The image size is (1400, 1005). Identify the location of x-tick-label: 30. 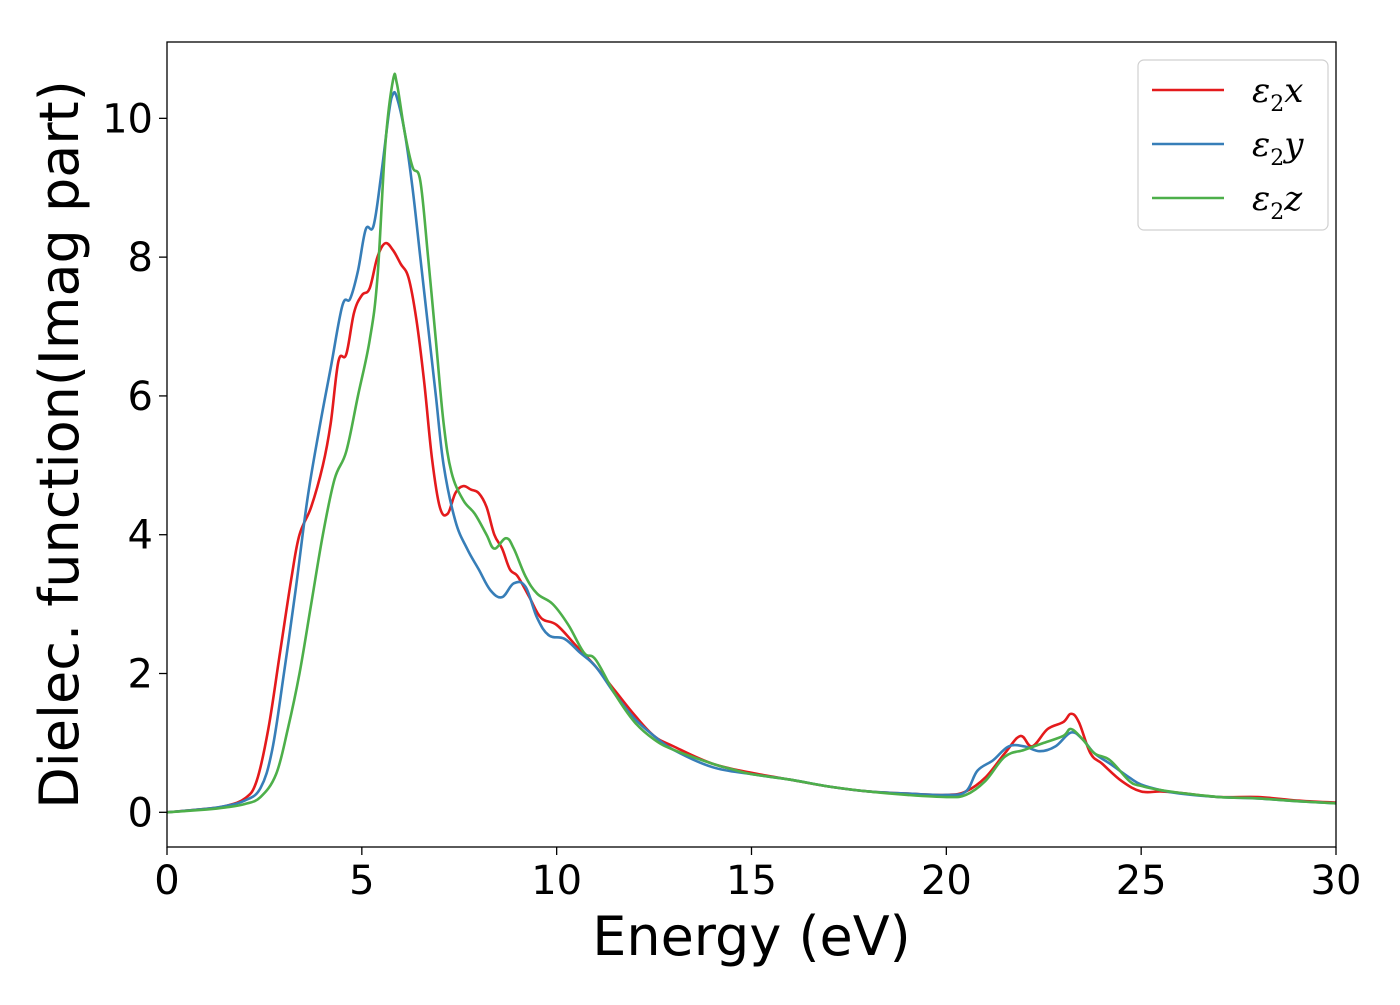
(1336, 881).